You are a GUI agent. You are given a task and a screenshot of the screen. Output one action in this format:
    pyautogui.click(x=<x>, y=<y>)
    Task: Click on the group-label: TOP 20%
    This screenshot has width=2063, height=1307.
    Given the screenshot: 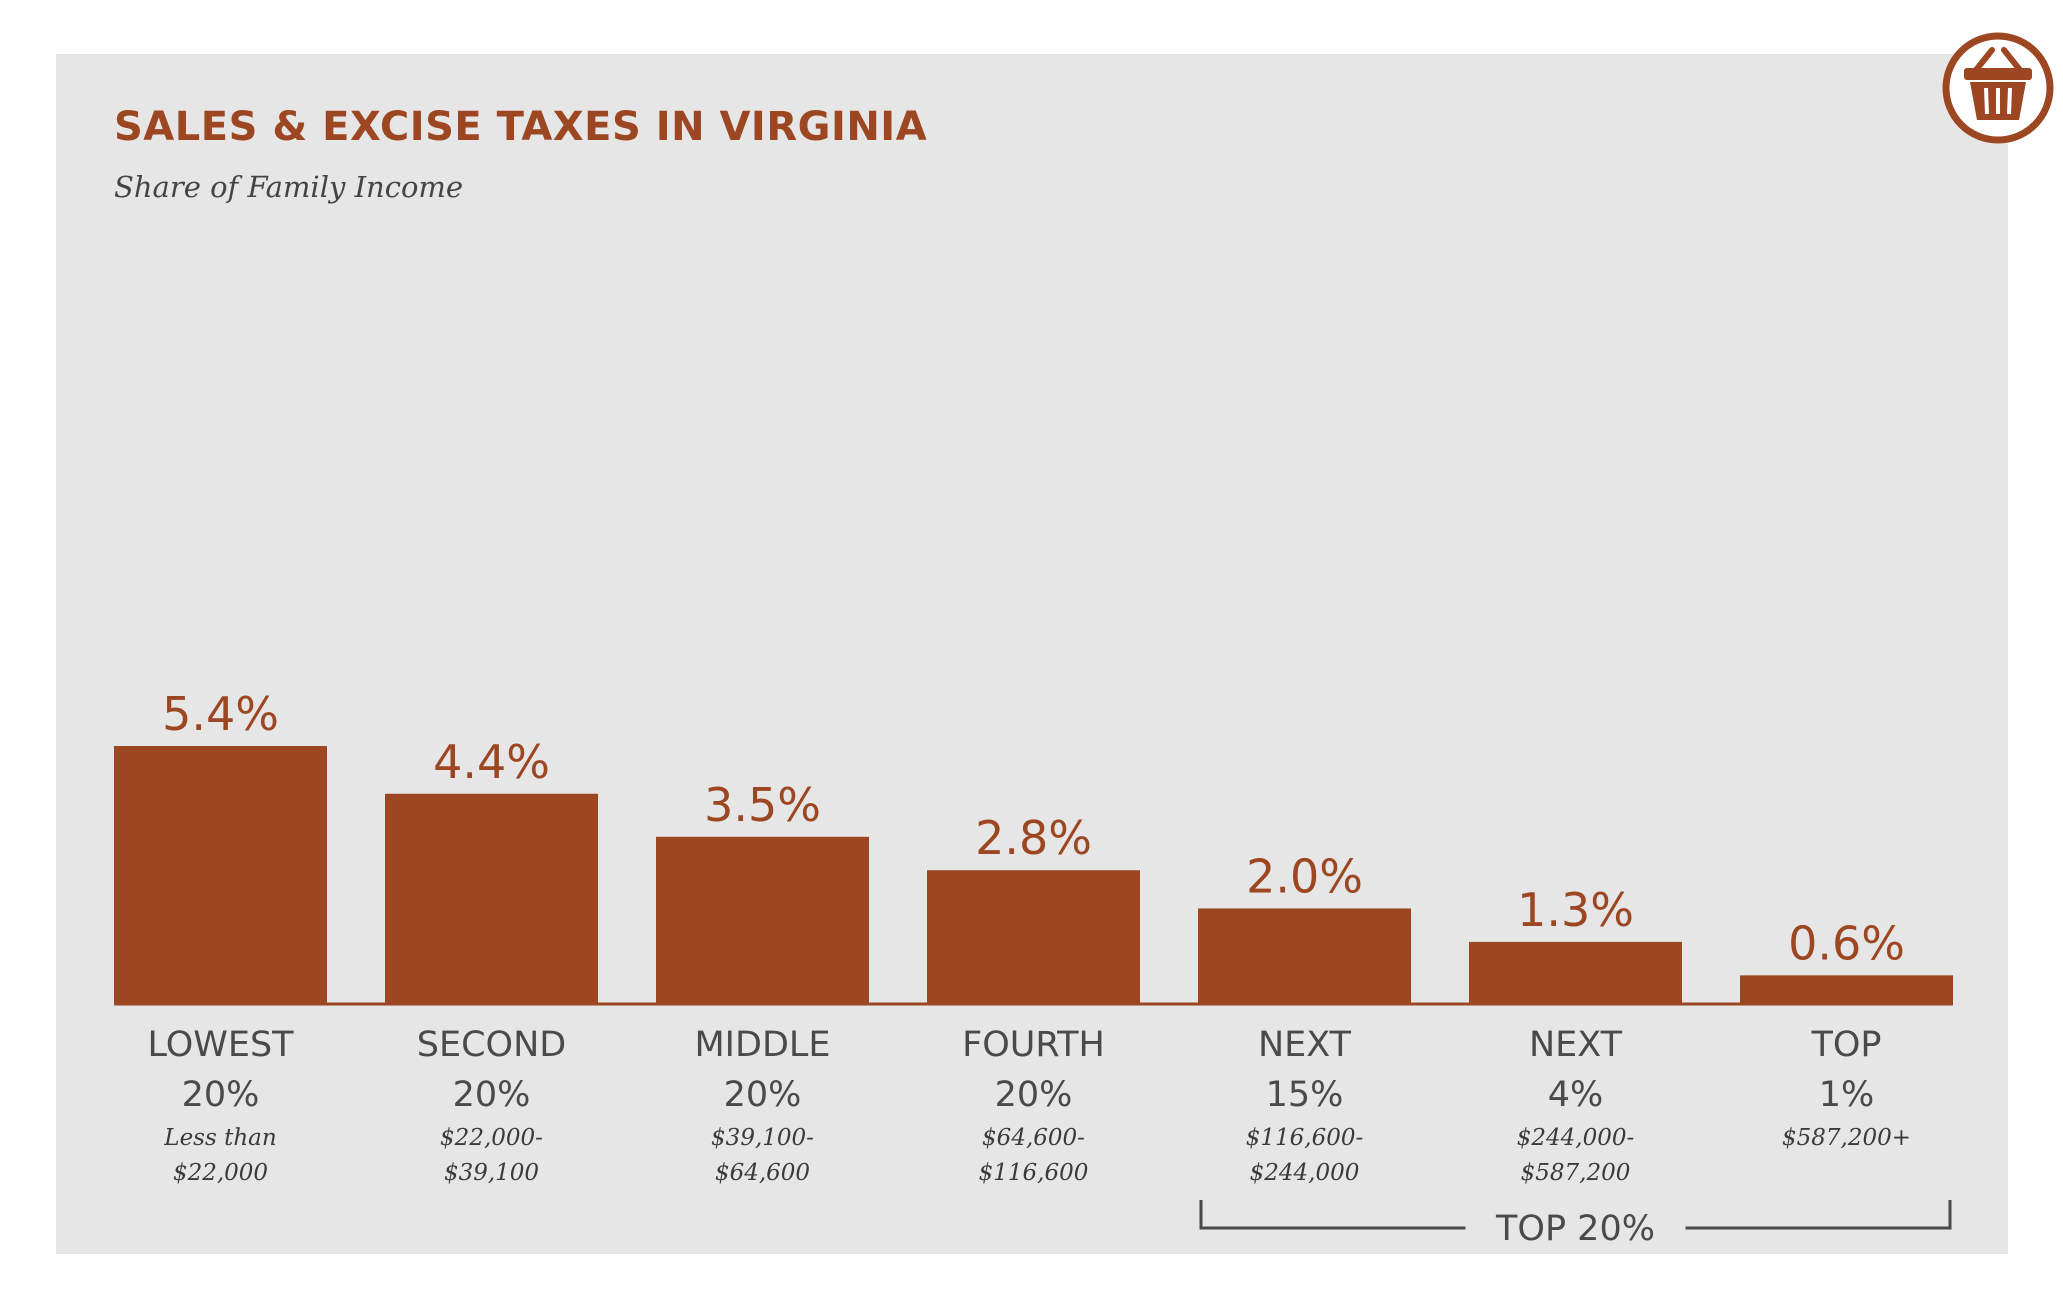 What is the action you would take?
    pyautogui.click(x=1575, y=1229)
    